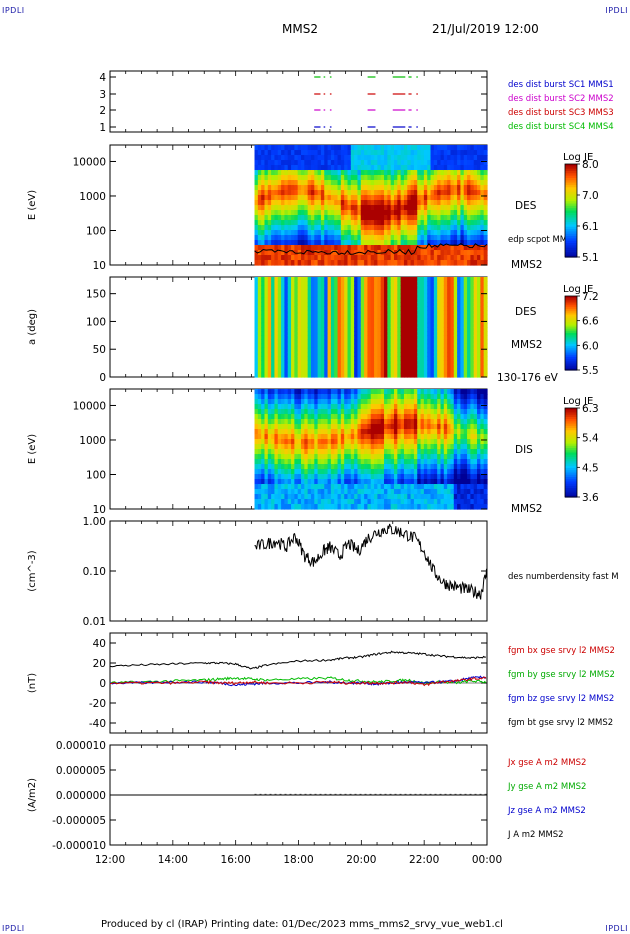  I want to click on des-pitch-ytick-label: 150, so click(96, 295).